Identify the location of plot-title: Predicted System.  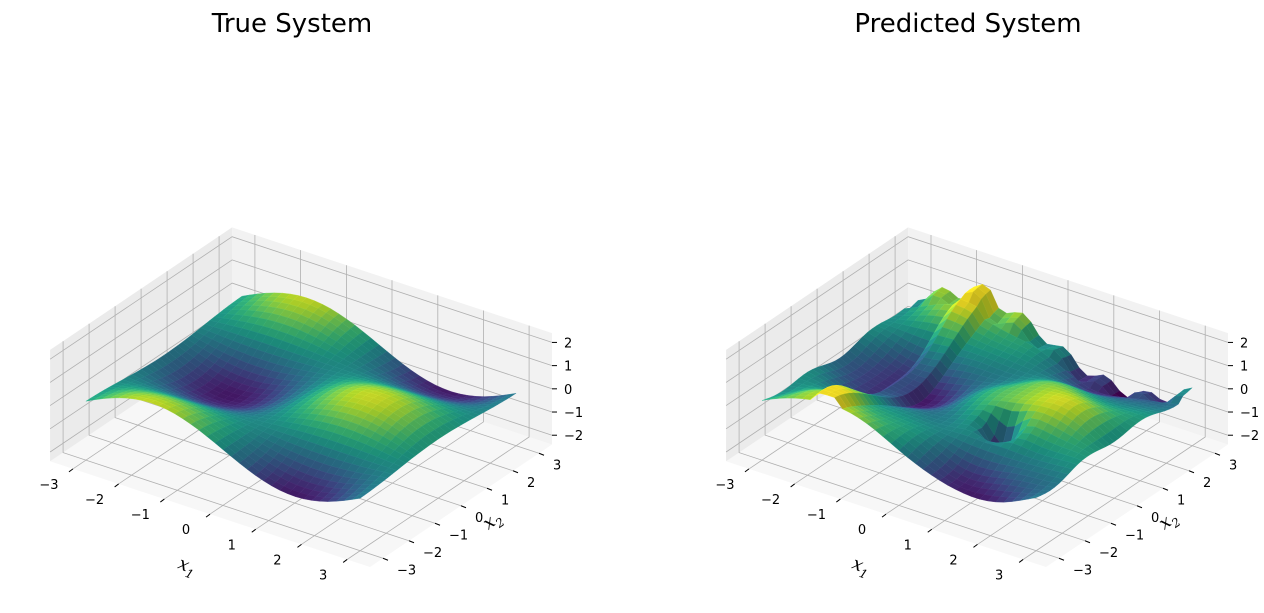
(967, 24).